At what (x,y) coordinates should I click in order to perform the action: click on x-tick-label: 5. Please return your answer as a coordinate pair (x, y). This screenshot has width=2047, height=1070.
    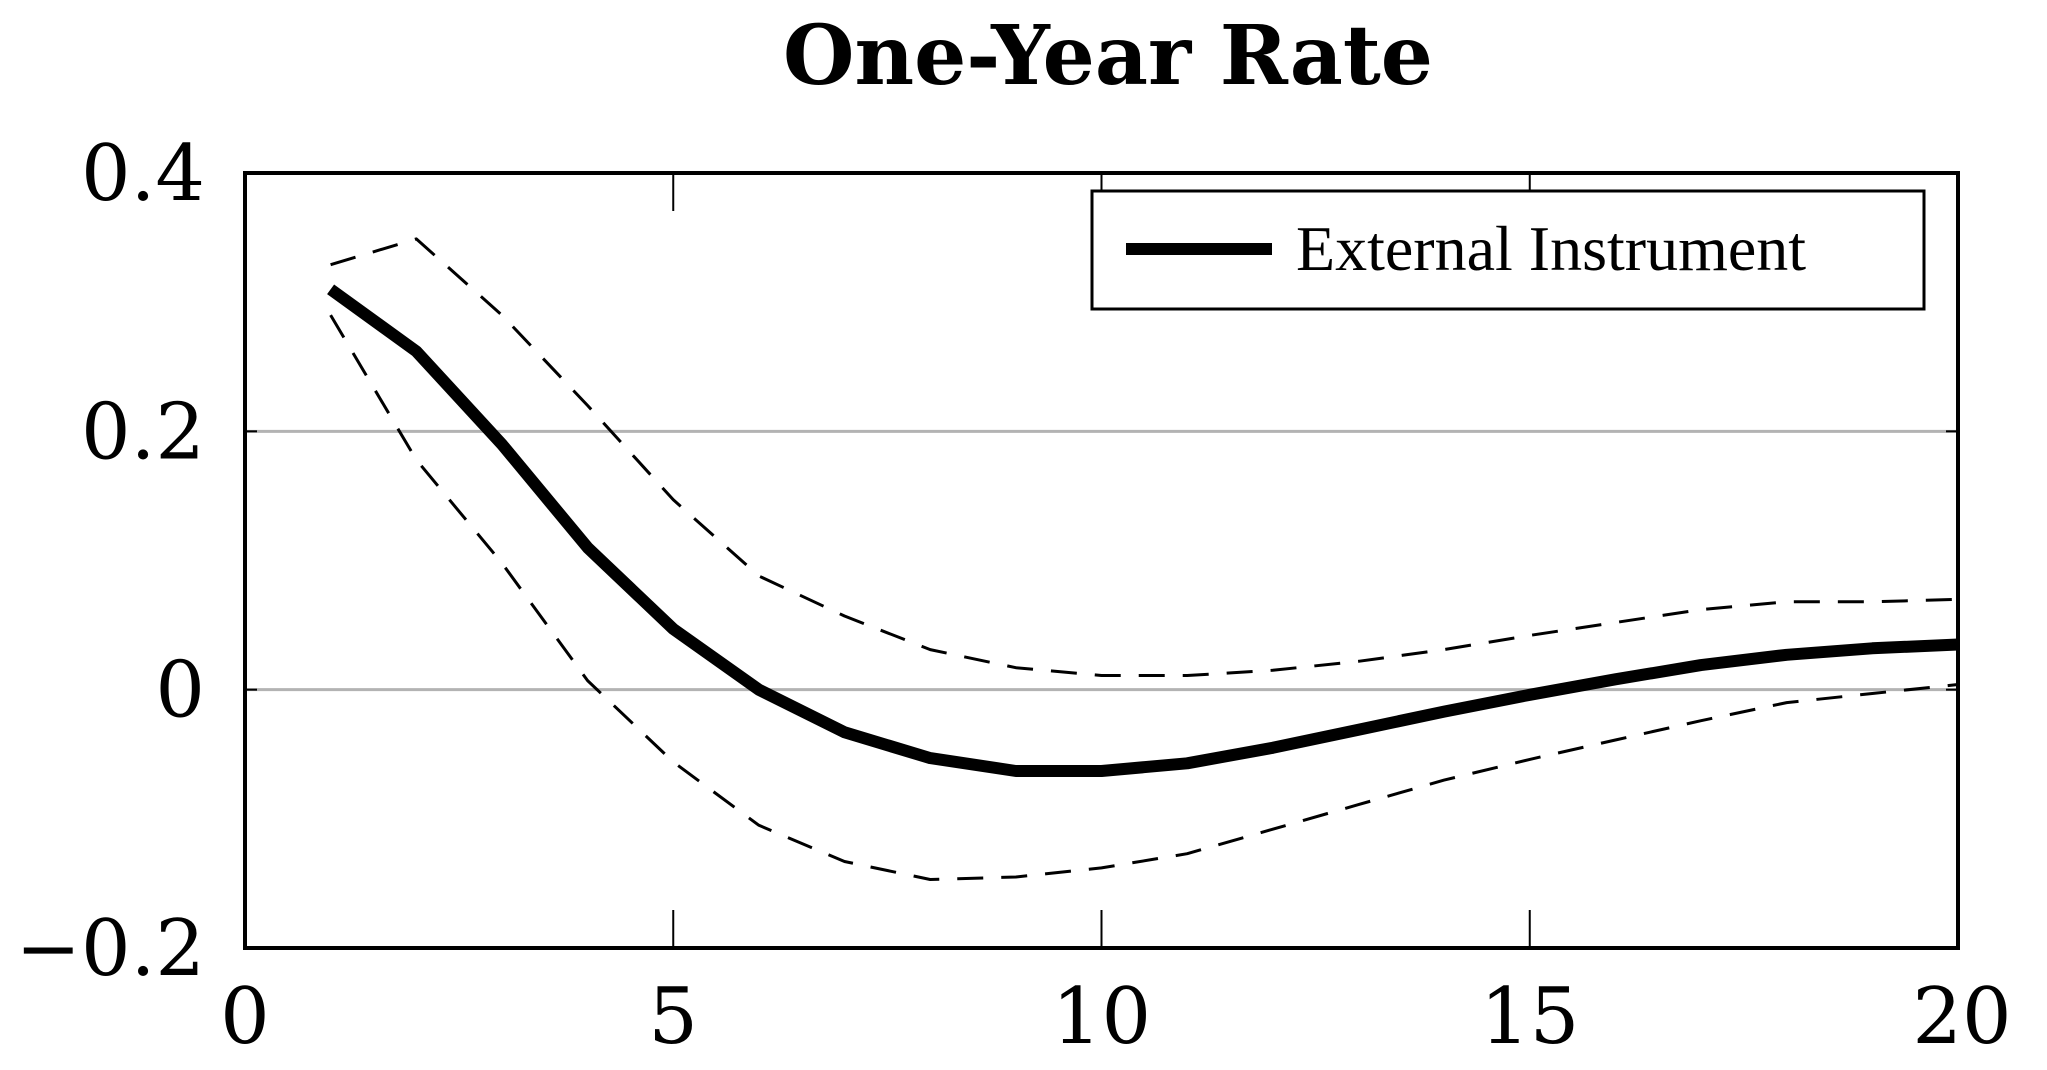
    Looking at the image, I should click on (673, 1017).